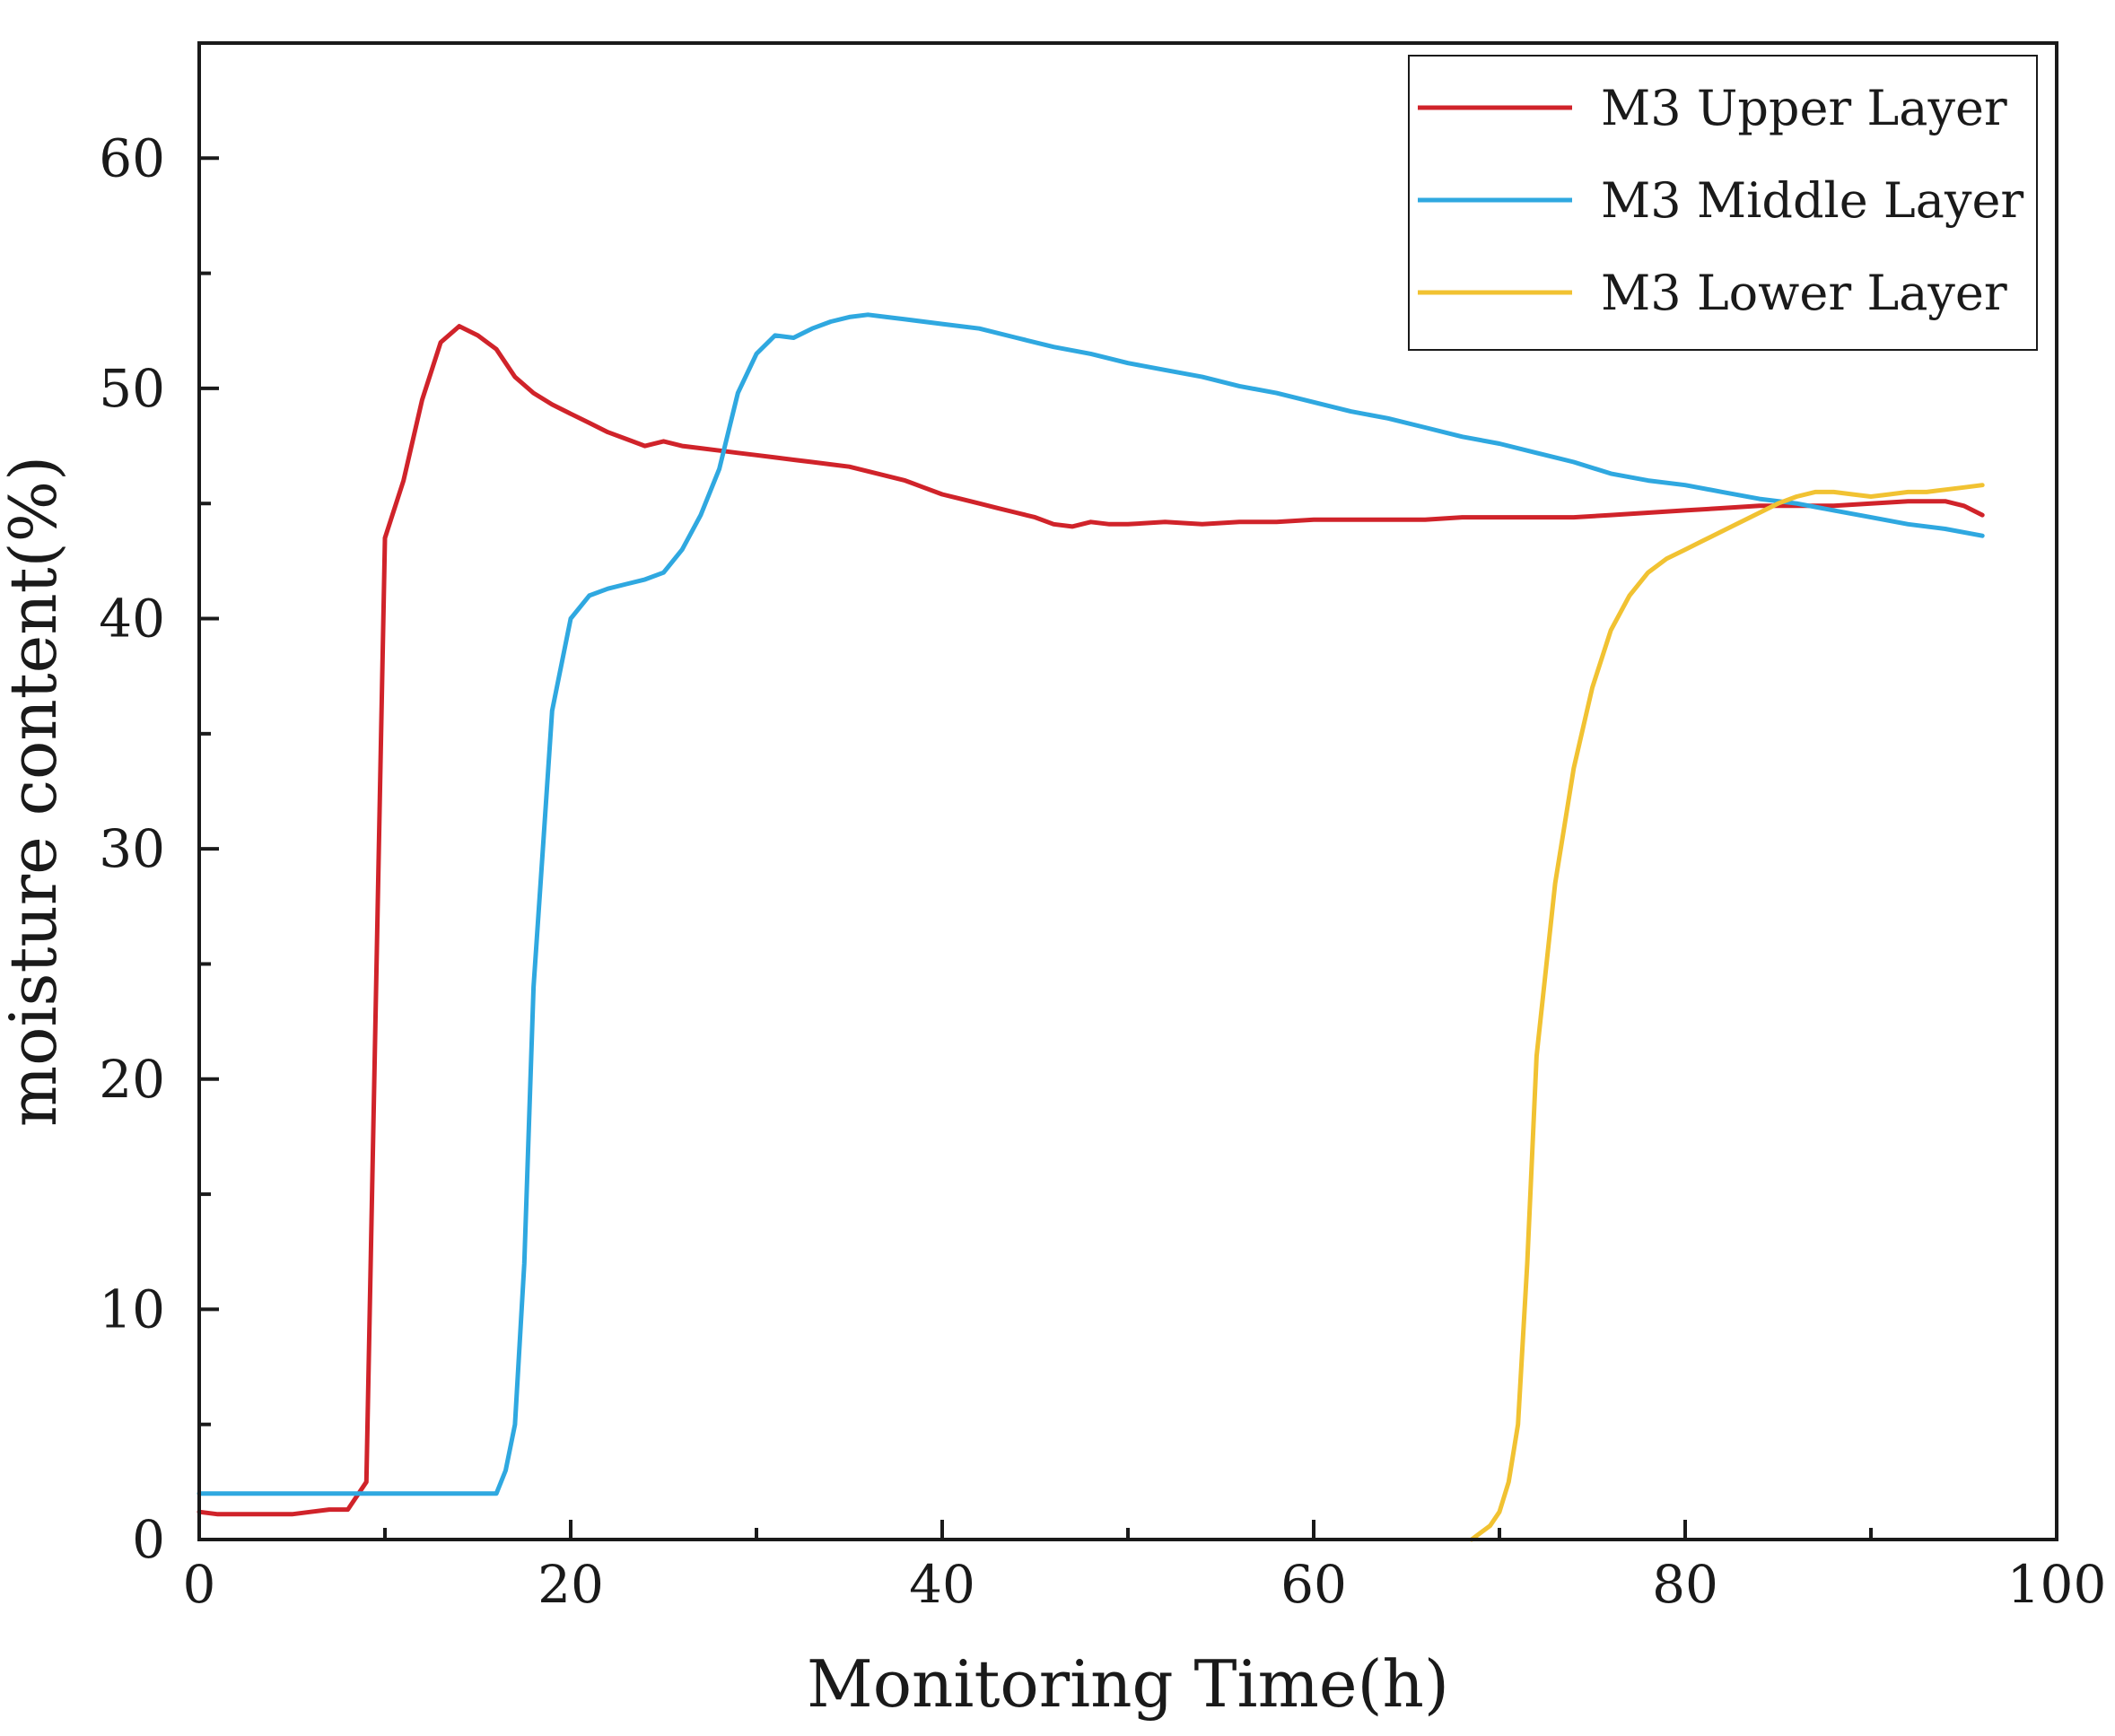 The image size is (2115, 1736). I want to click on y-tick-label: 0, so click(148, 1540).